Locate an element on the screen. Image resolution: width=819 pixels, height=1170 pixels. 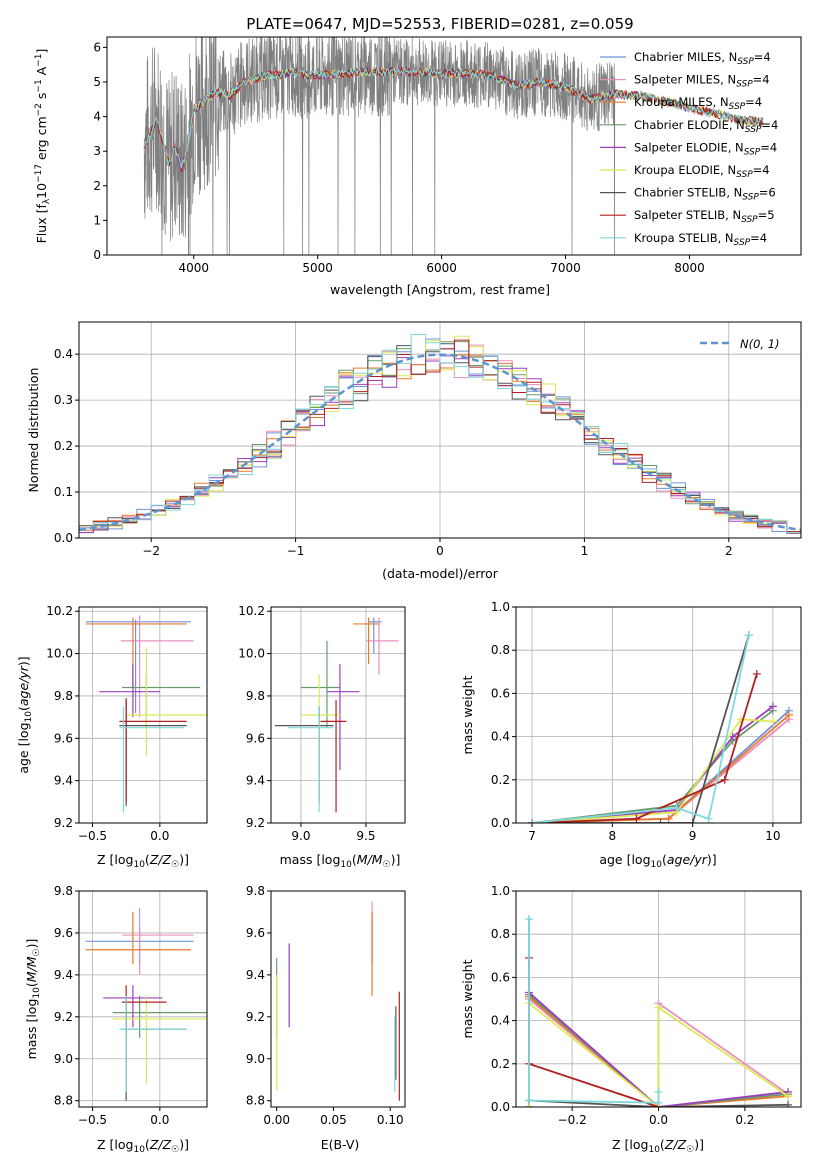
label-part: −1 is located at coordinates (39, 85).